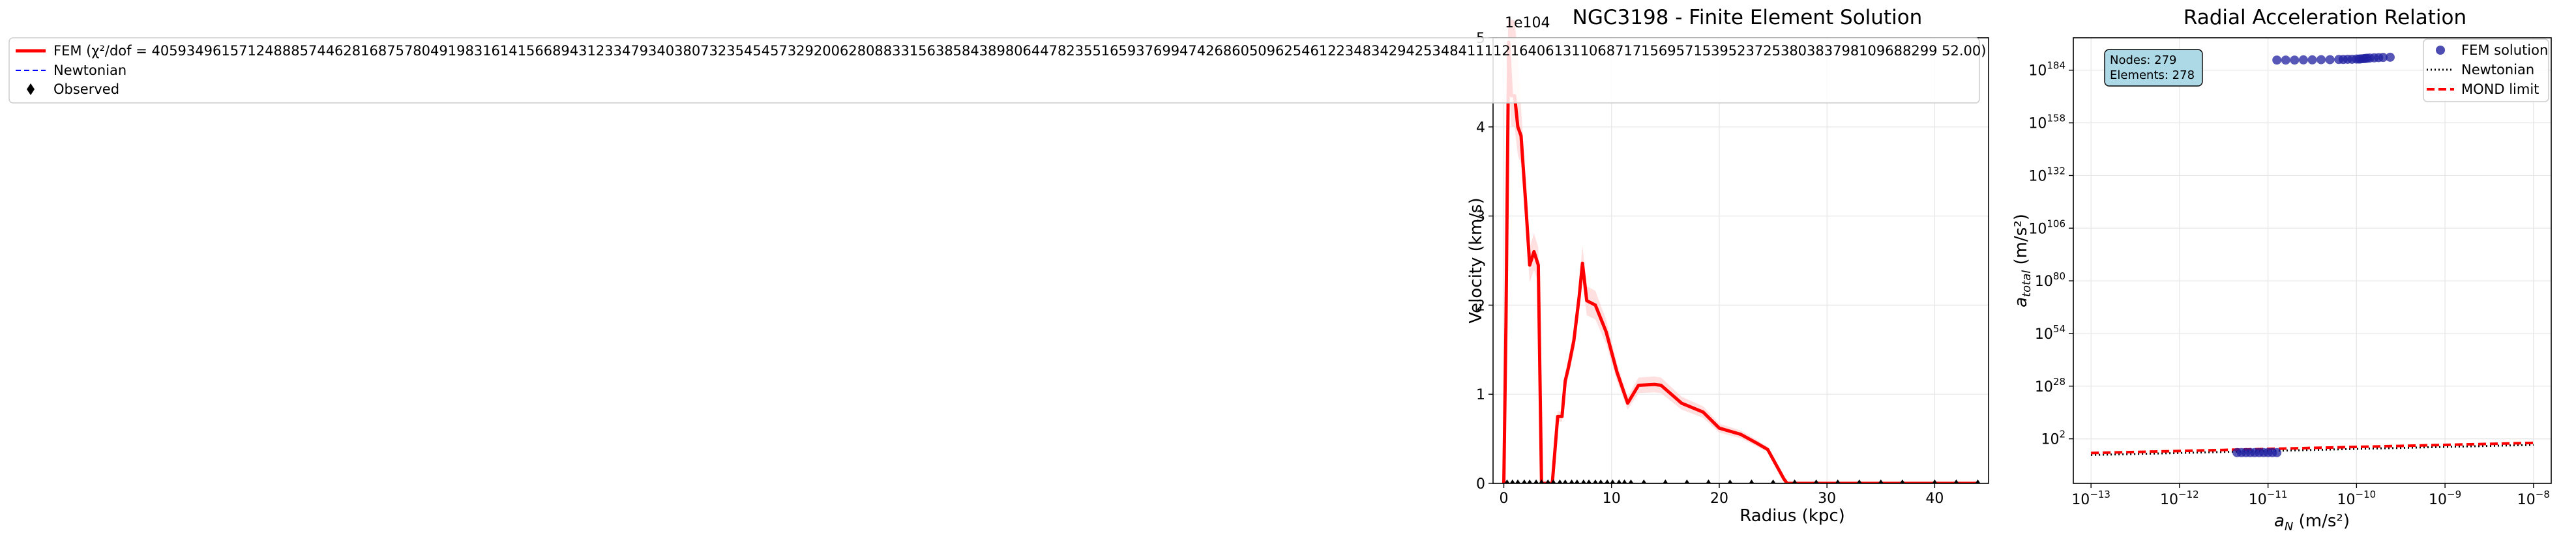  What do you see at coordinates (2152, 75) in the screenshot?
I see `rar-annotation-elements: Elements: 278` at bounding box center [2152, 75].